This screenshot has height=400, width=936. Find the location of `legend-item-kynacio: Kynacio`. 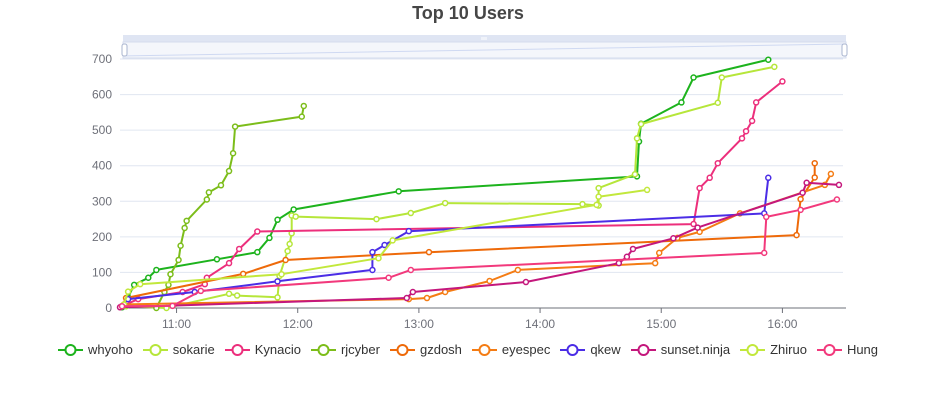

legend-item-kynacio: Kynacio is located at coordinates (262, 349).